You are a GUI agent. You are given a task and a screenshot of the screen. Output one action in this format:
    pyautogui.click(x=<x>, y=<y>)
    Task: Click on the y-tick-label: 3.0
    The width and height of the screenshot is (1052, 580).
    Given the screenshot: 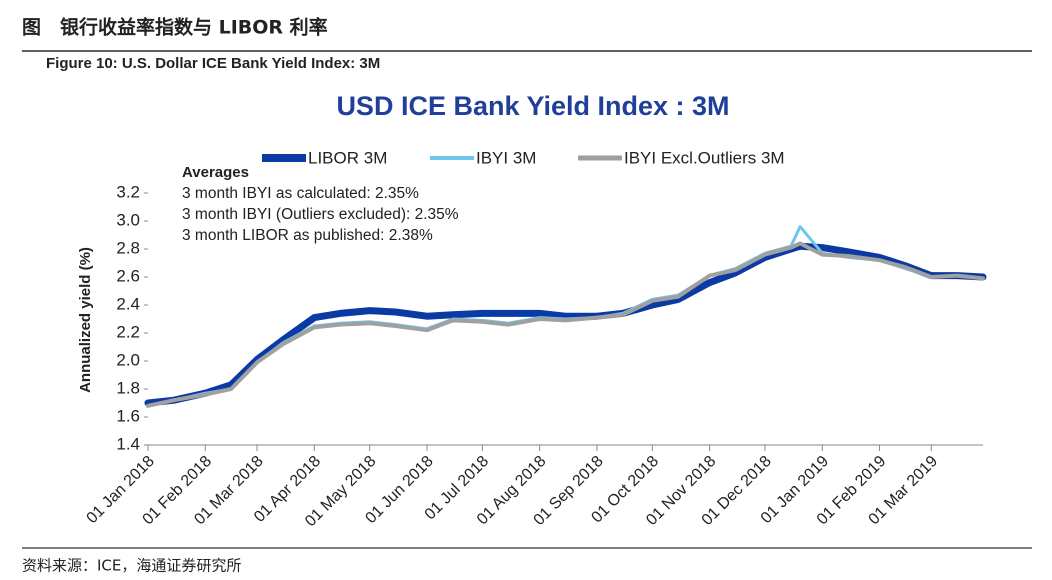 What is the action you would take?
    pyautogui.click(x=128, y=219)
    